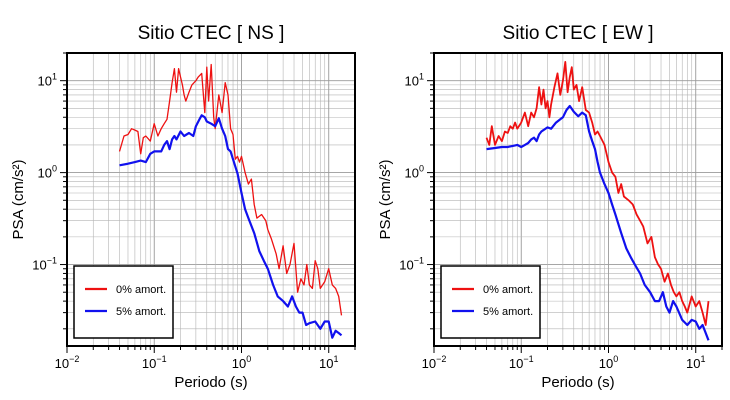 This screenshot has height=400, width=730. Describe the element at coordinates (578, 33) in the screenshot. I see `chart-title: Sitio CTEC [ EW ]` at that location.